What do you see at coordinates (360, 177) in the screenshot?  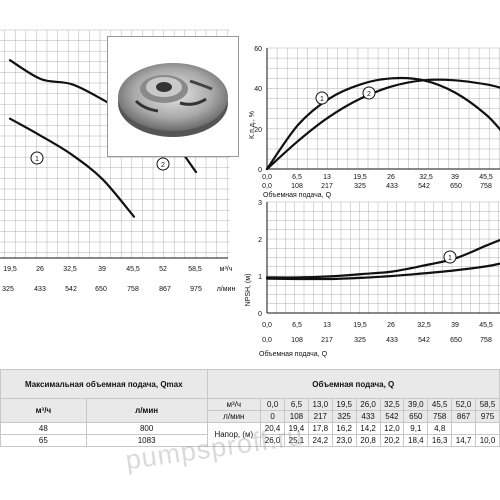 I see `eff-xtick-q-3: 19,5` at bounding box center [360, 177].